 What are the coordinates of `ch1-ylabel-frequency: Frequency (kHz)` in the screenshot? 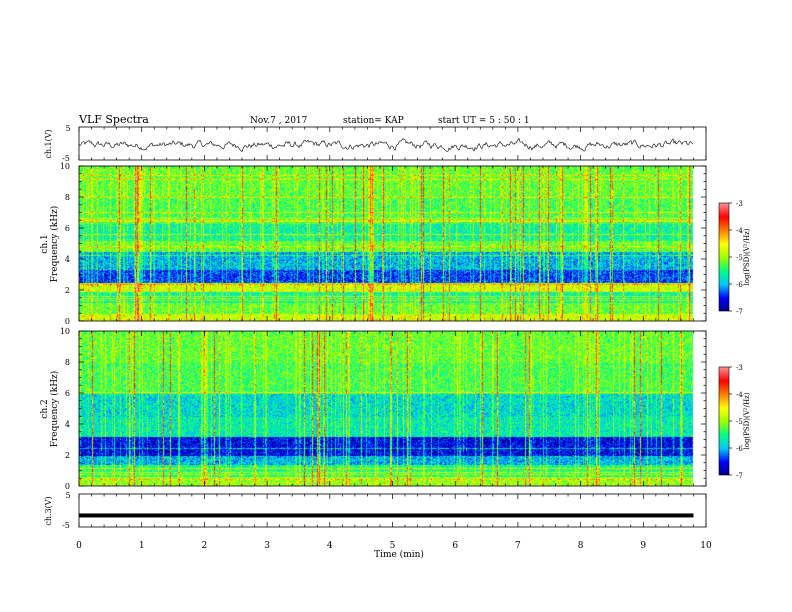 It's located at (54, 244).